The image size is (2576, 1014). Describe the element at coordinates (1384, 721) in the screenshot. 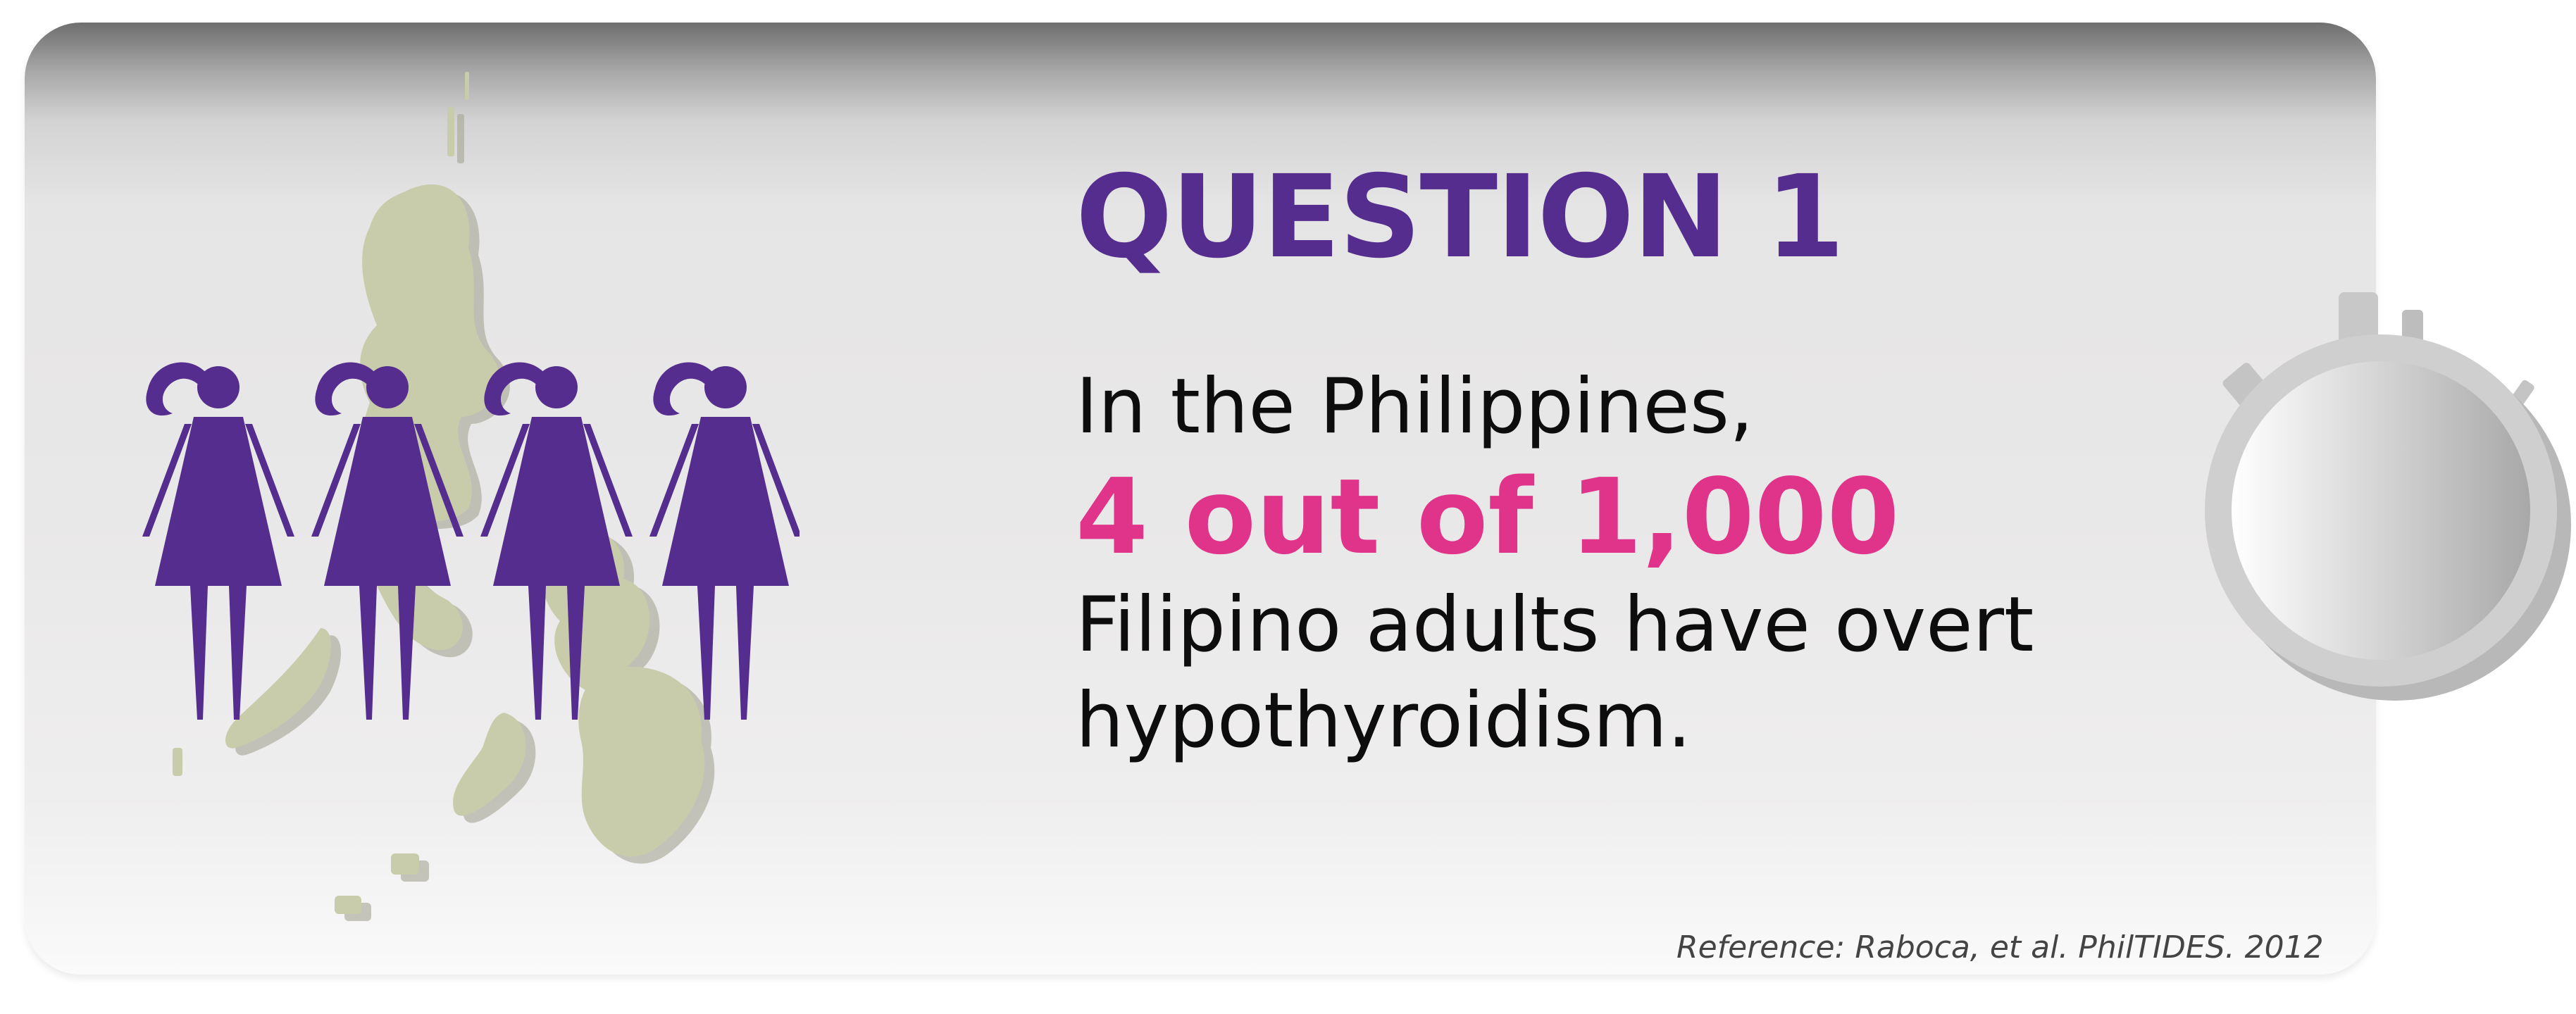

I see `body-text-line-2: hypothyroidism.` at that location.